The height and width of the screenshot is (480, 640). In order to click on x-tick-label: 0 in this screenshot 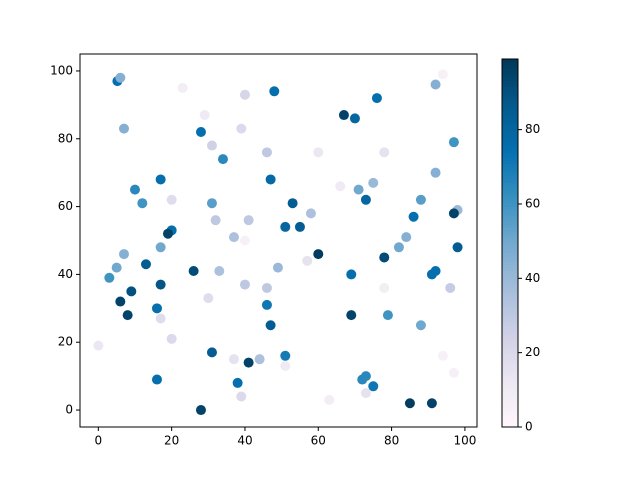, I will do `click(99, 441)`.